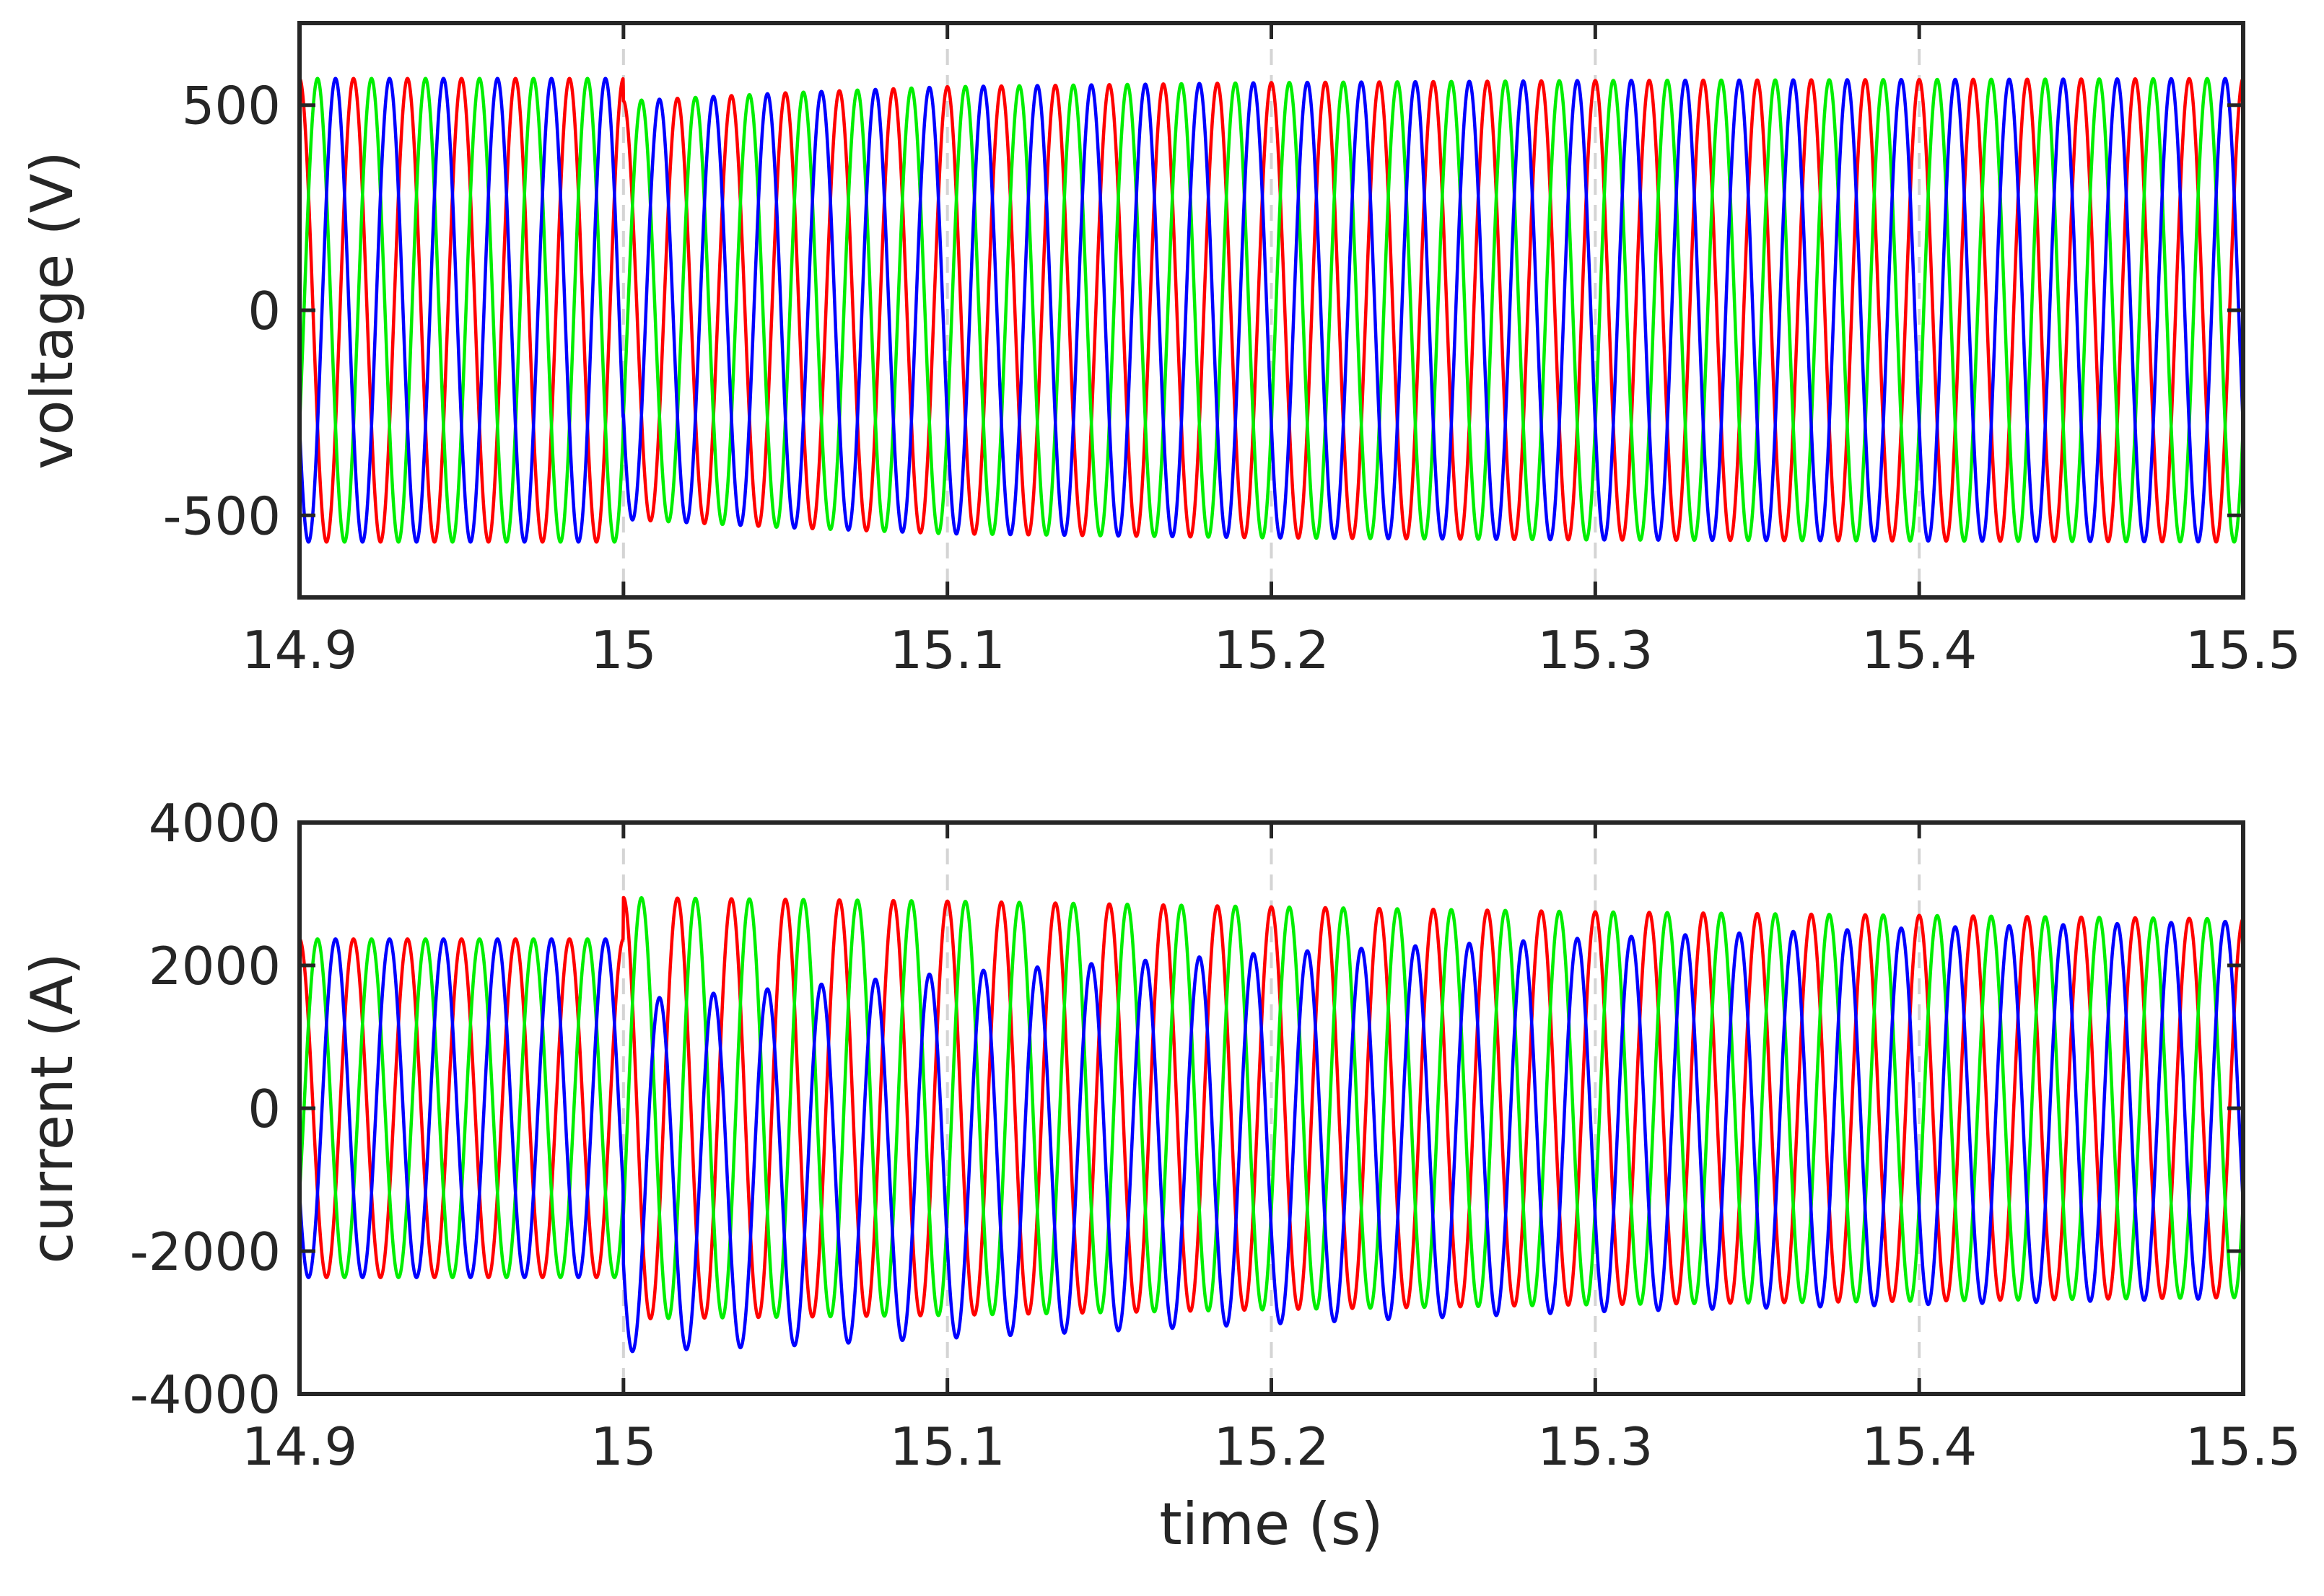 This screenshot has width=2324, height=1596. I want to click on y-tick-label: 4000, so click(215, 823).